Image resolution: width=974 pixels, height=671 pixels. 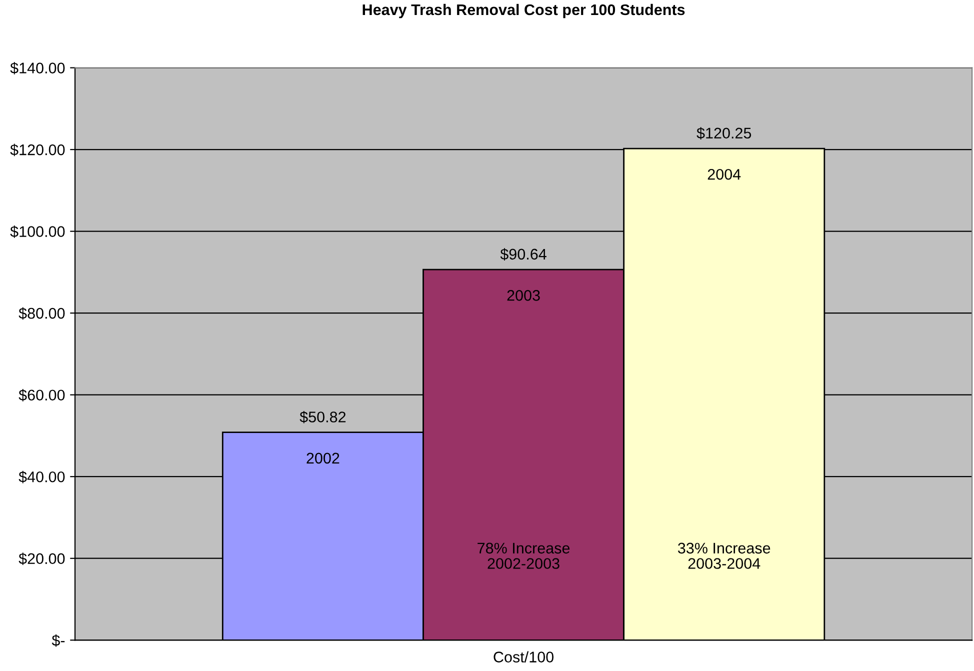 What do you see at coordinates (41, 558) in the screenshot?
I see `y-tick-label: $20.00` at bounding box center [41, 558].